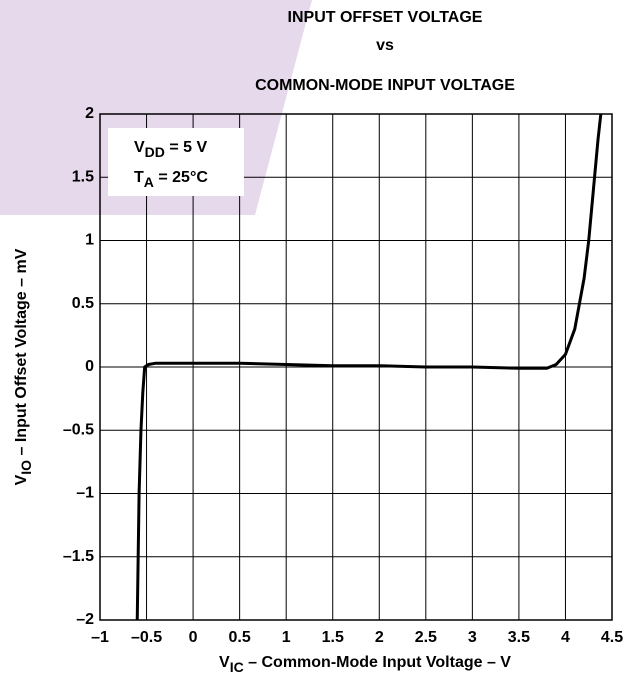 The height and width of the screenshot is (683, 628). I want to click on y-tick-label: 0.5, so click(83, 303).